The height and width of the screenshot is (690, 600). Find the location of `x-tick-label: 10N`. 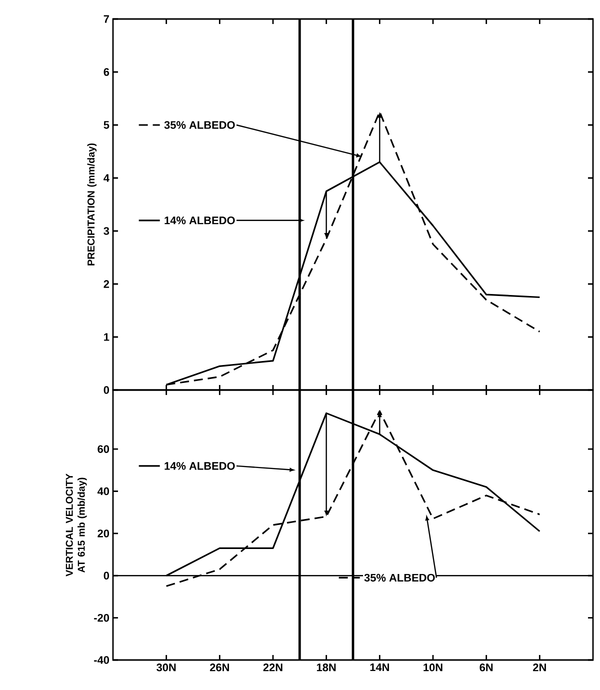

x-tick-label: 10N is located at coordinates (433, 668).